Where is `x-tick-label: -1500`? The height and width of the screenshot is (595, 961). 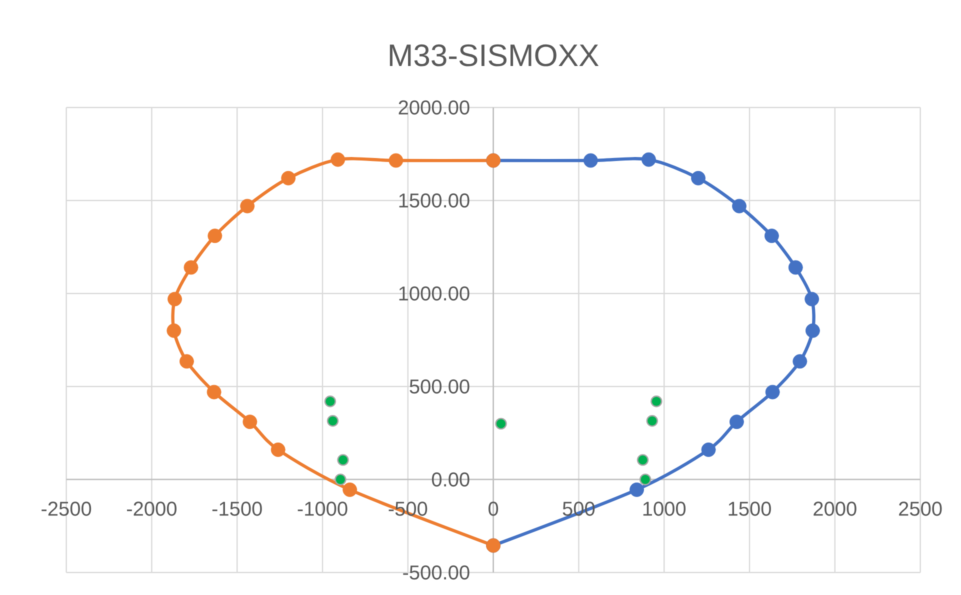 x-tick-label: -1500 is located at coordinates (237, 509).